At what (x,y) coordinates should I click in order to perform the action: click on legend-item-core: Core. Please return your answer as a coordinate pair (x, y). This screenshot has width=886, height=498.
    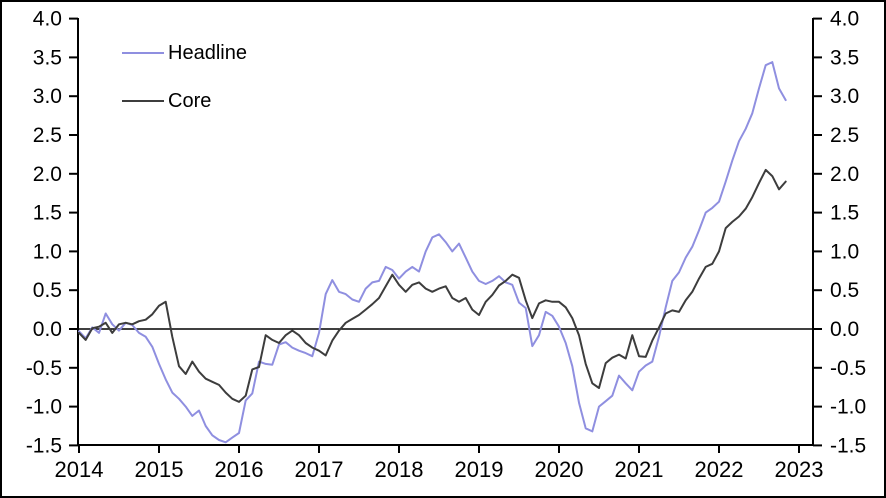
    Looking at the image, I should click on (183, 101).